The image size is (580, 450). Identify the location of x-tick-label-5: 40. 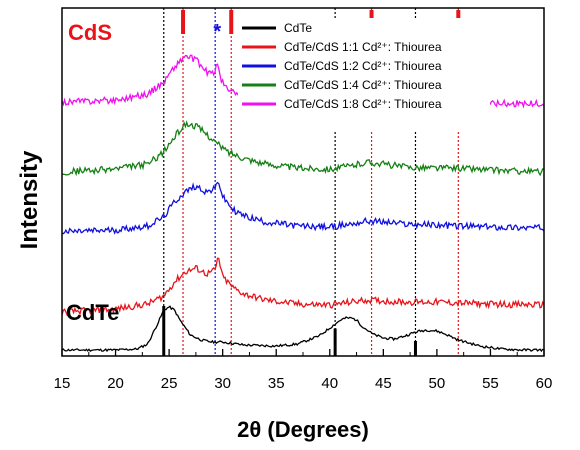
(329, 383).